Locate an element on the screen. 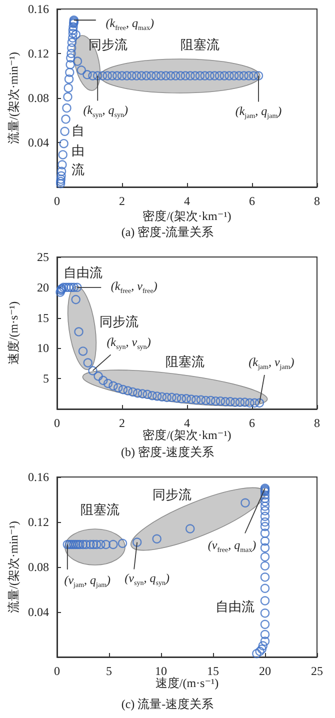 The height and width of the screenshot is (718, 335). annotation: 自由流 is located at coordinates (83, 273).